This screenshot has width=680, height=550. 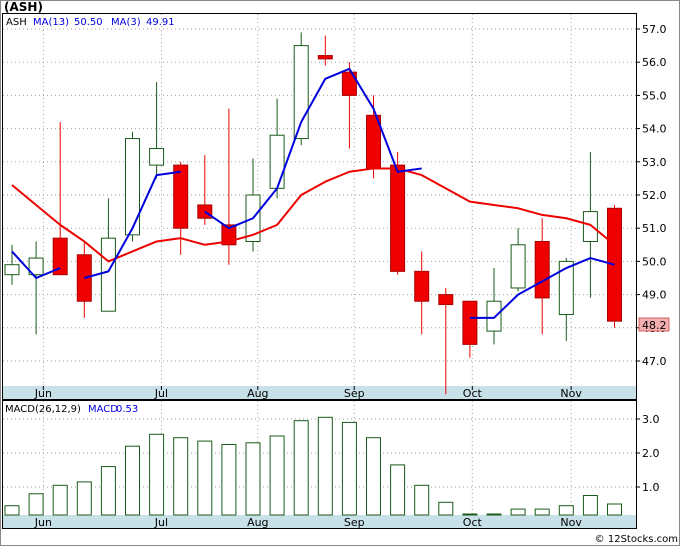 I want to click on macd-ytick-label: 3.0, so click(x=651, y=419).